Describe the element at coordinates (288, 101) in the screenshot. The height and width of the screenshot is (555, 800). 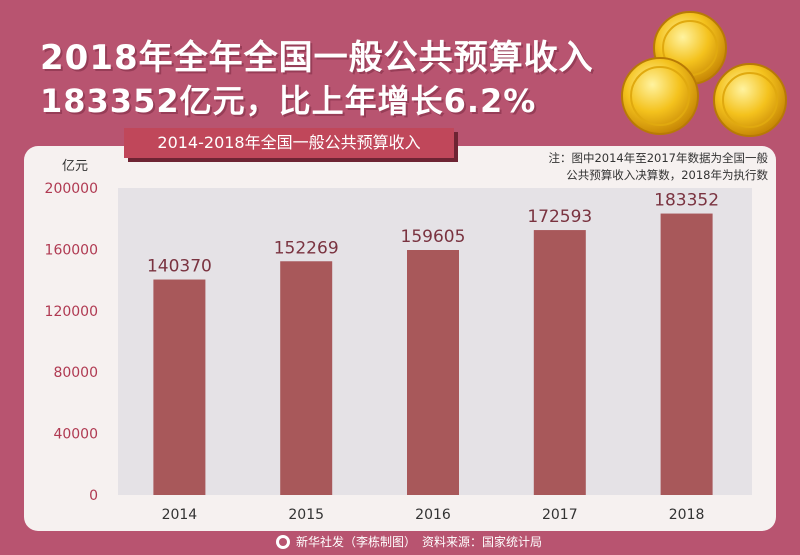
I see `headline-line2: 183352亿元，比上年增长6.2%` at that location.